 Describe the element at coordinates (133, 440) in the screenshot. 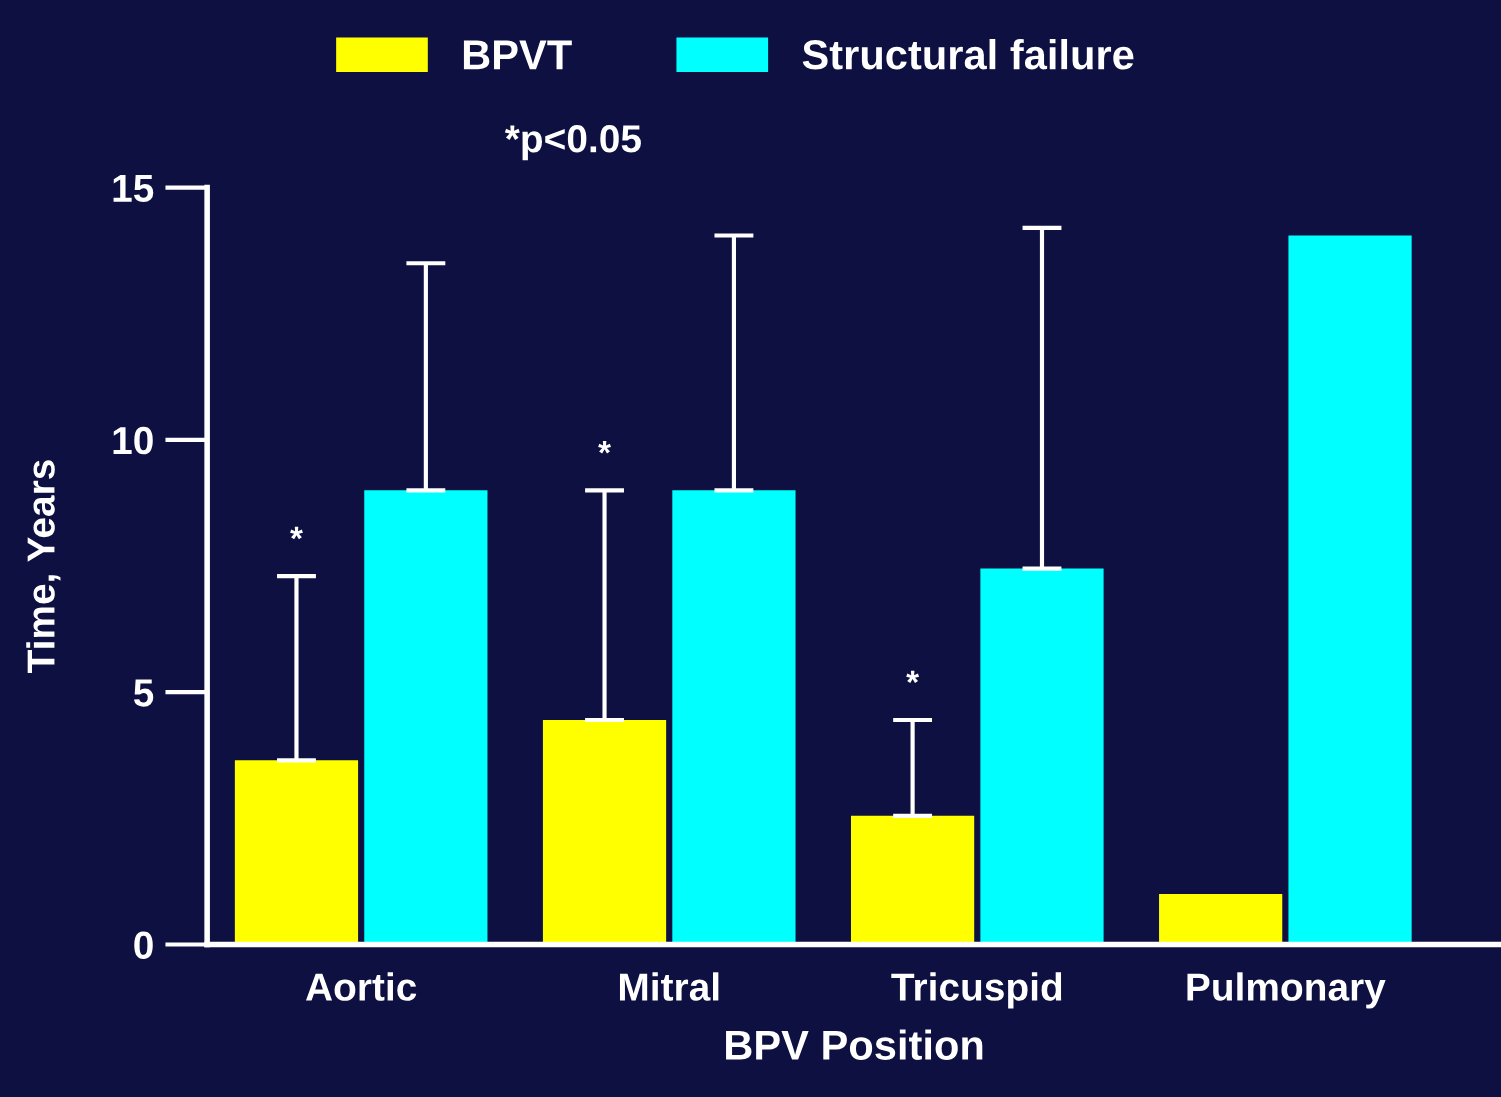

I see `y-tick-label: 10` at that location.